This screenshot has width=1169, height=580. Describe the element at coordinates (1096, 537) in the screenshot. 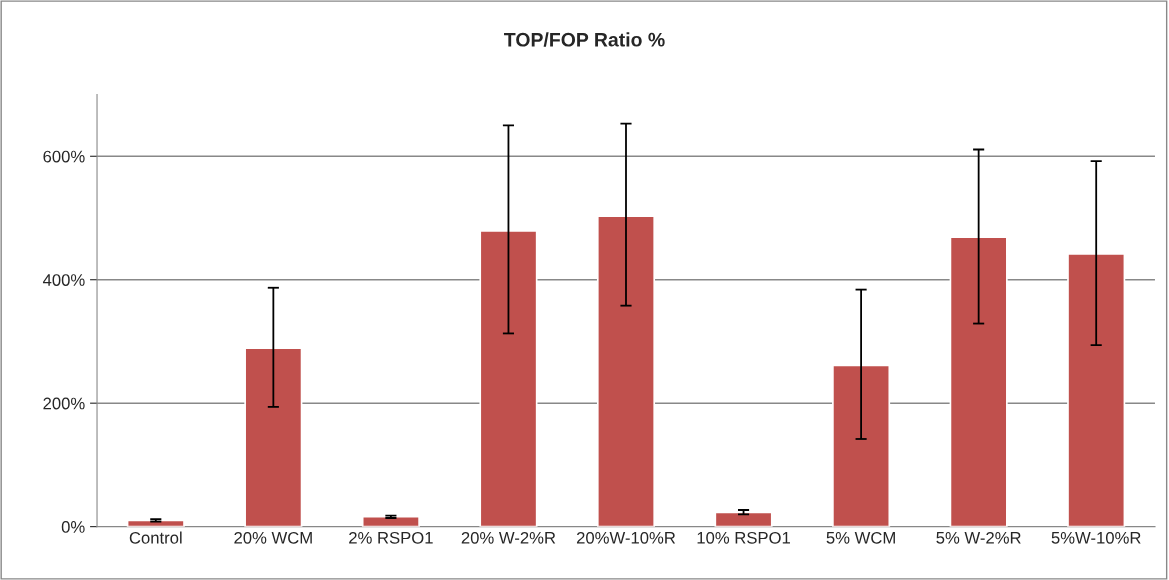

I see `x-tick-label: 5%W-10%R` at that location.